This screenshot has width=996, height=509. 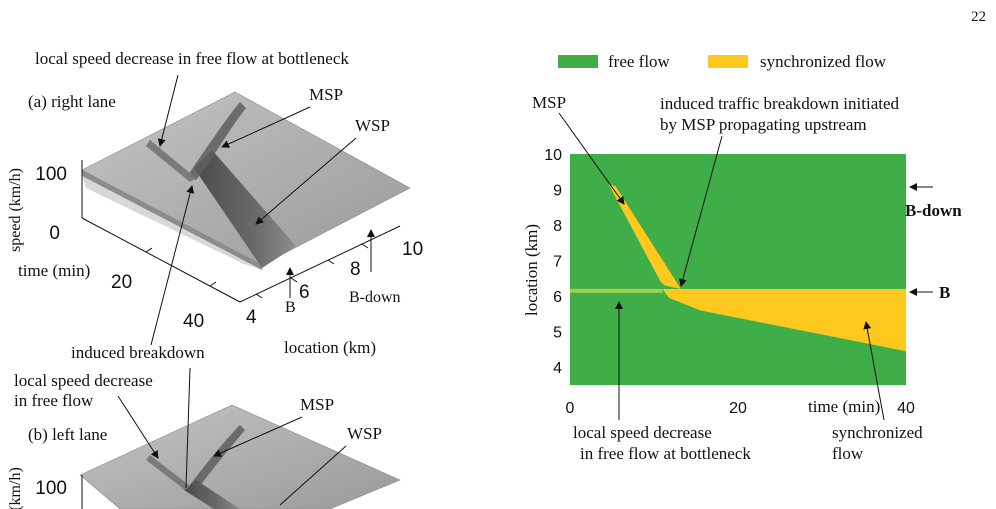 I want to click on panel-a-surface, so click(x=246, y=180).